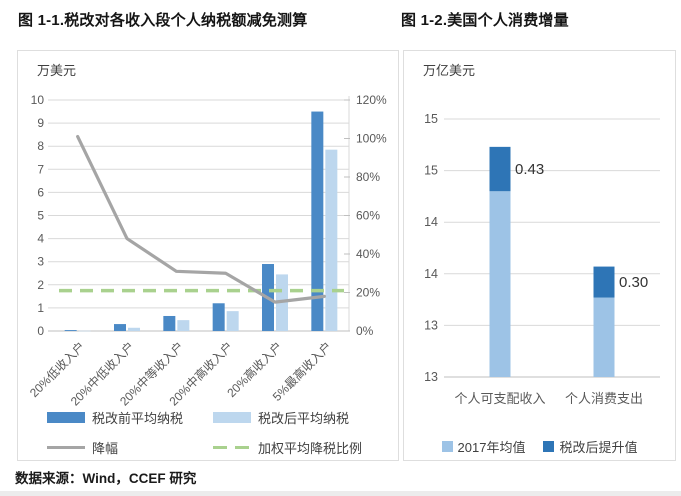  What do you see at coordinates (106, 478) in the screenshot?
I see `data-source-note: 数据来源：Wind，CCEF 研究` at bounding box center [106, 478].